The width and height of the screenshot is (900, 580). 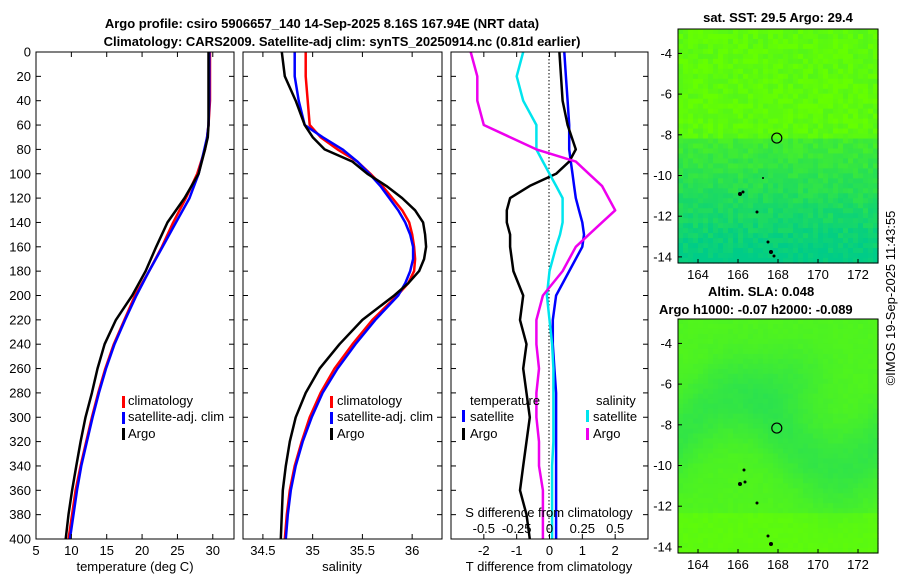 What do you see at coordinates (738, 564) in the screenshot?
I see `x-tick-label: 166` at bounding box center [738, 564].